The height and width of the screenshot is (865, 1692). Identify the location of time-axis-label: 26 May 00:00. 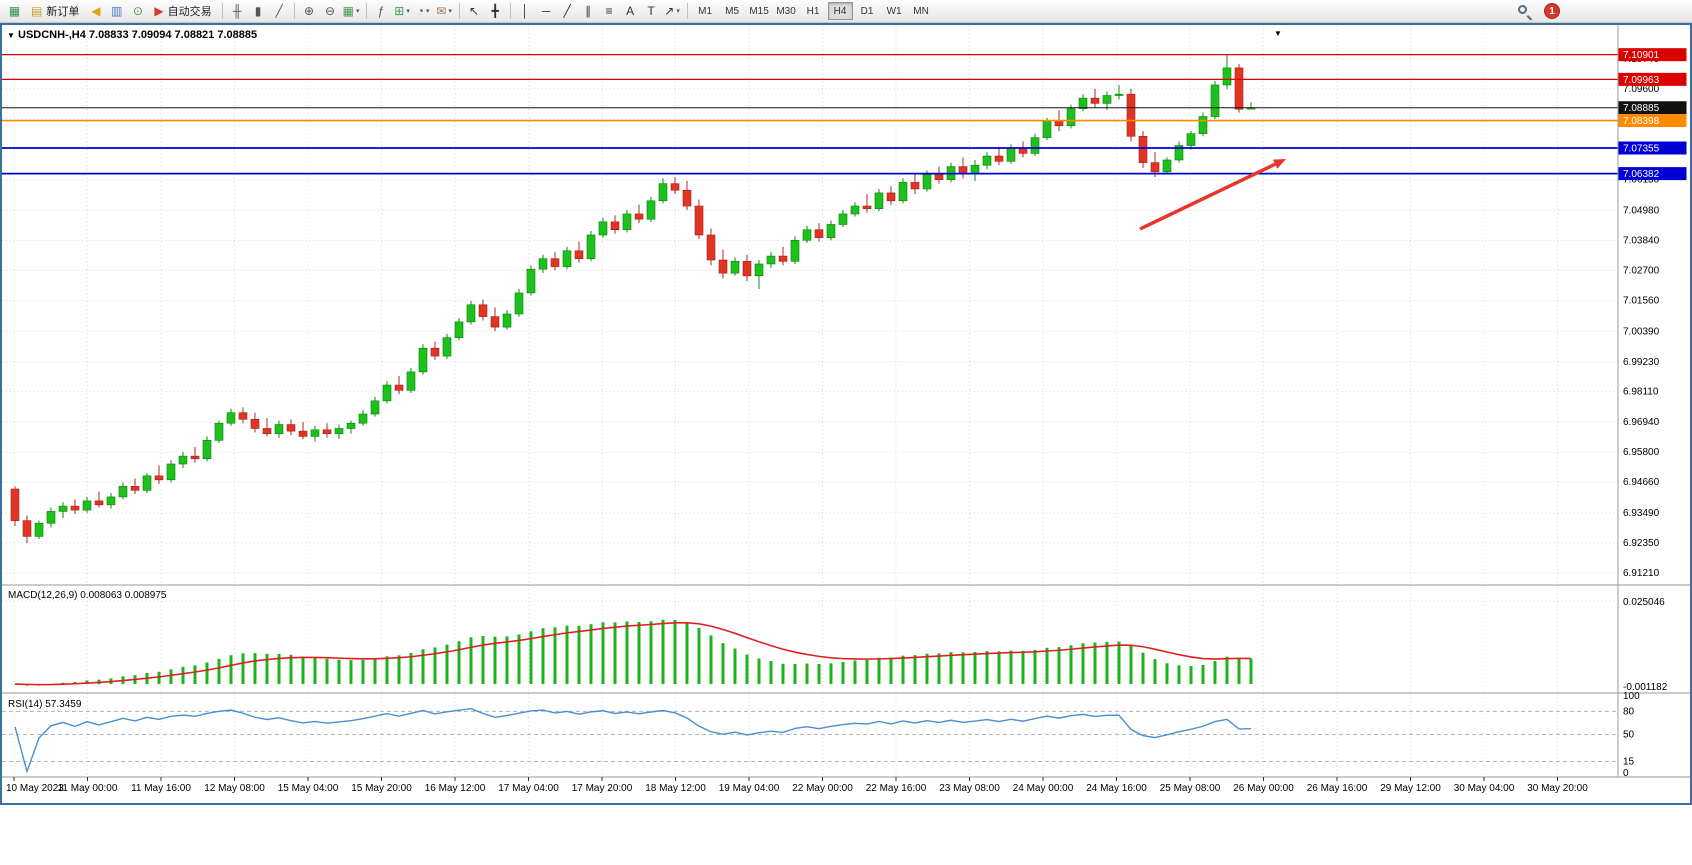
(1263, 788).